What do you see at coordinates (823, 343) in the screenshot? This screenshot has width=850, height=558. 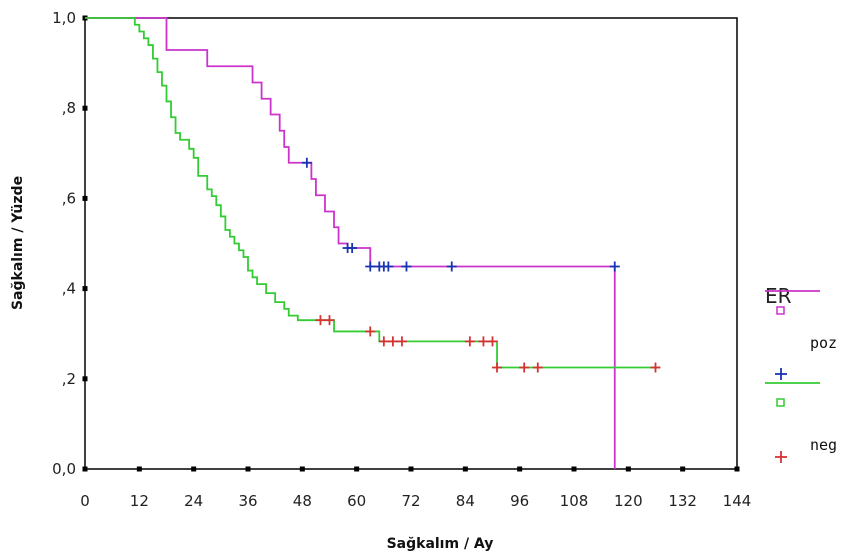 I see `legend-label-poz: poz` at bounding box center [823, 343].